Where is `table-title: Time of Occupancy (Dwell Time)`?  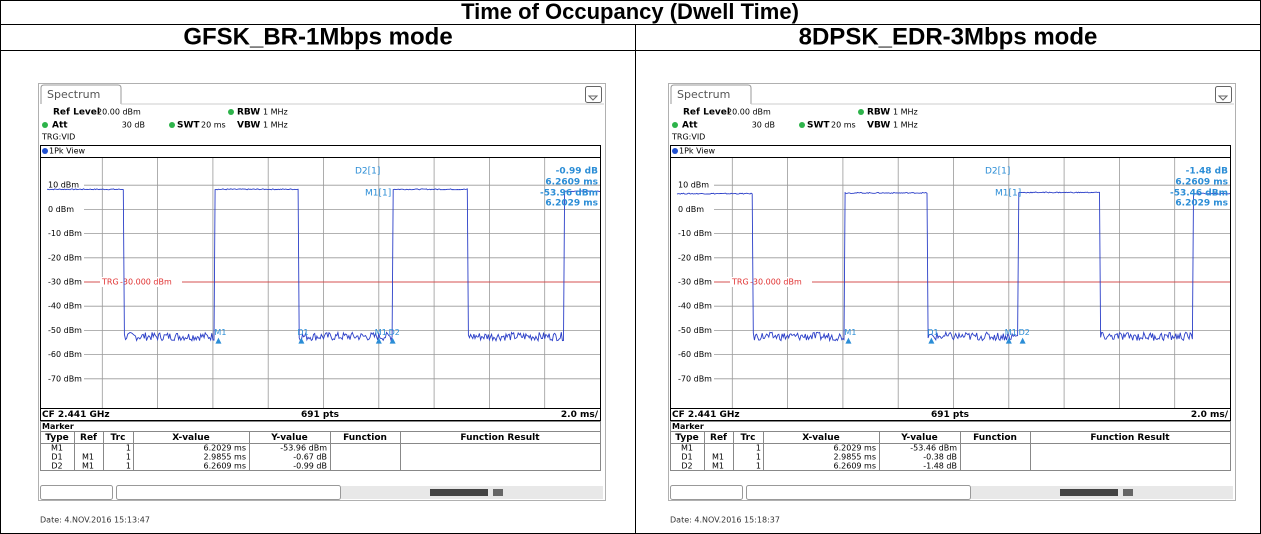
table-title: Time of Occupancy (Dwell Time) is located at coordinates (630, 12).